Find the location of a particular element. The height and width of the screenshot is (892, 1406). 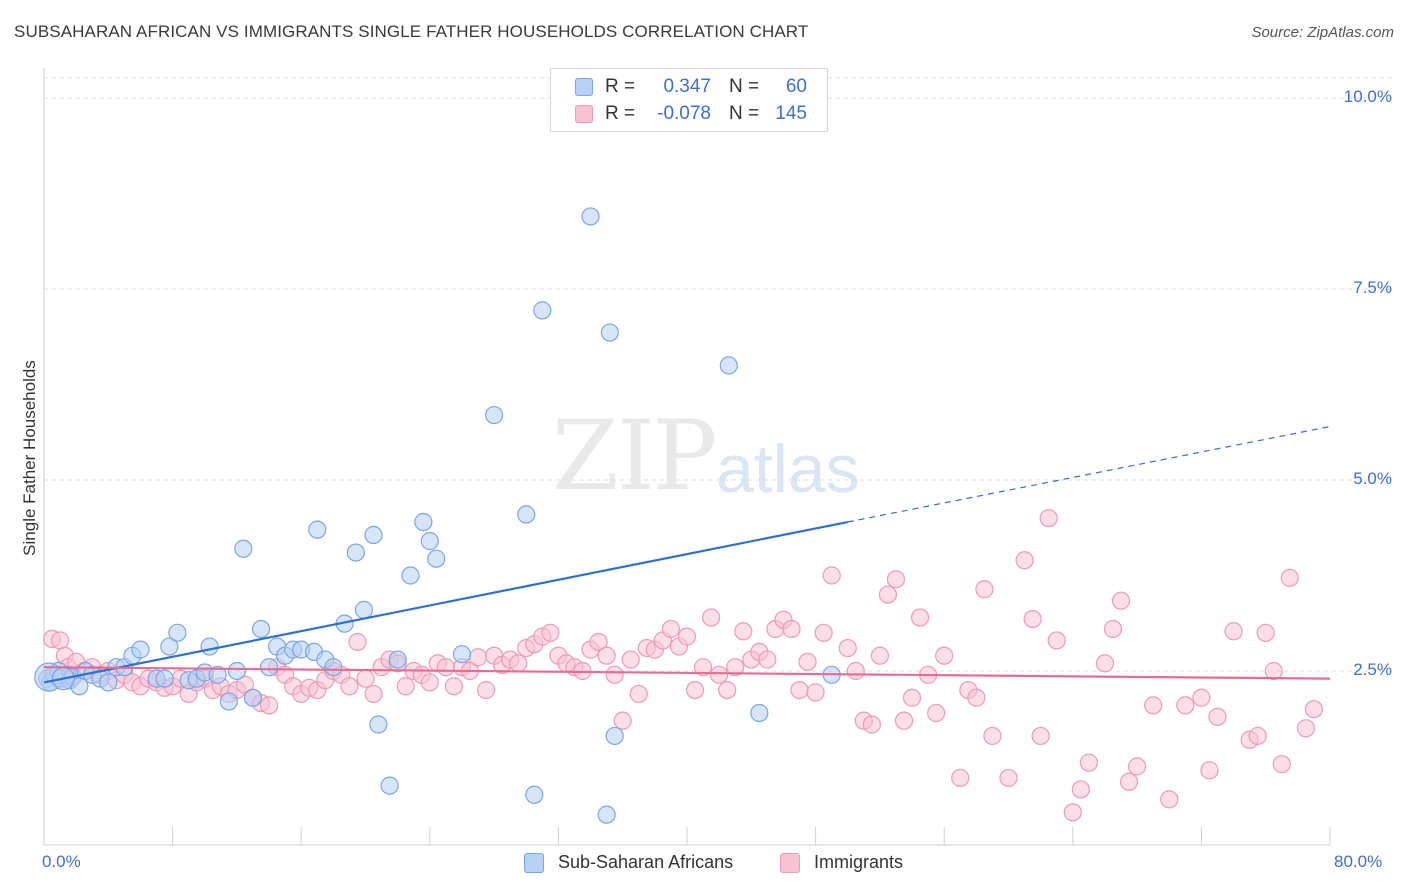

n-value: 145 is located at coordinates (791, 113).